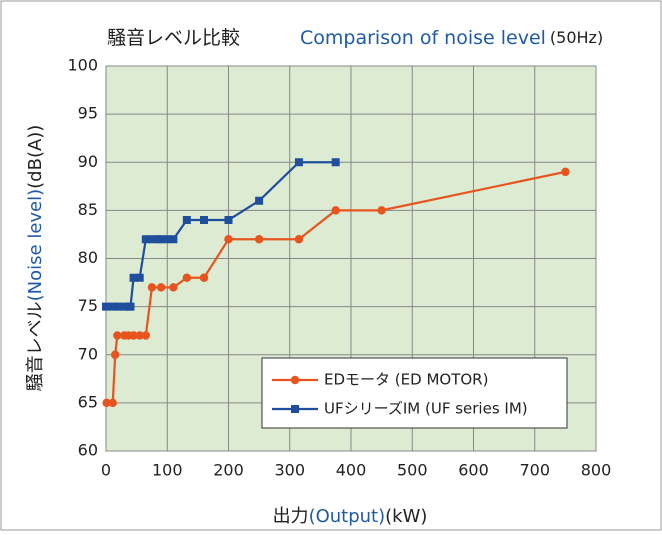 This screenshot has height=535, width=662. What do you see at coordinates (106, 470) in the screenshot?
I see `x-tick-label: 0` at bounding box center [106, 470].